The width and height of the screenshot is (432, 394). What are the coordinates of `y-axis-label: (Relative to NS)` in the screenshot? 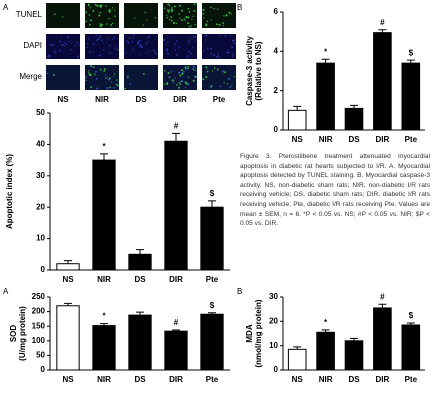 It's located at (258, 70).